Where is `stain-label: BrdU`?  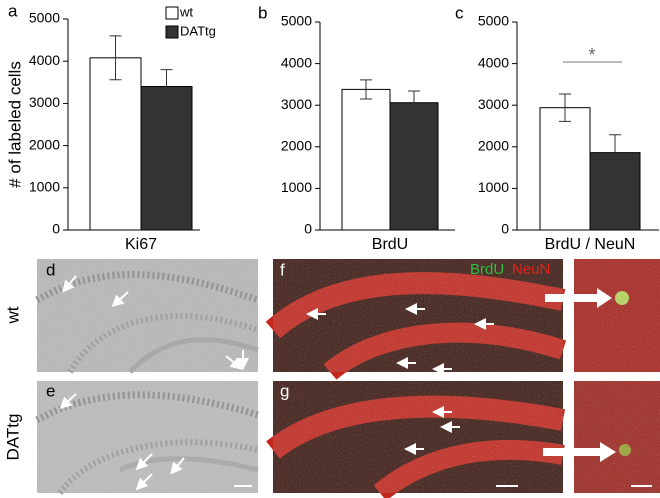 stain-label: BrdU is located at coordinates (487, 269).